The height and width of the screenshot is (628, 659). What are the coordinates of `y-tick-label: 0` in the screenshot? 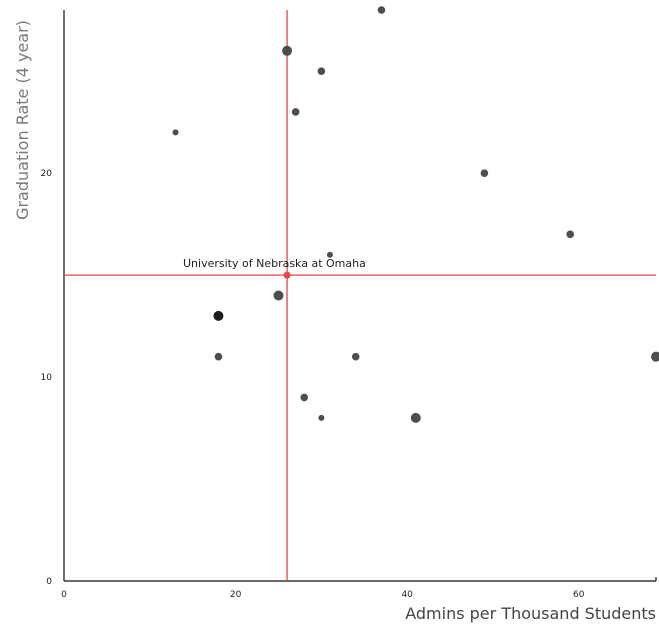 It's located at (49, 582).